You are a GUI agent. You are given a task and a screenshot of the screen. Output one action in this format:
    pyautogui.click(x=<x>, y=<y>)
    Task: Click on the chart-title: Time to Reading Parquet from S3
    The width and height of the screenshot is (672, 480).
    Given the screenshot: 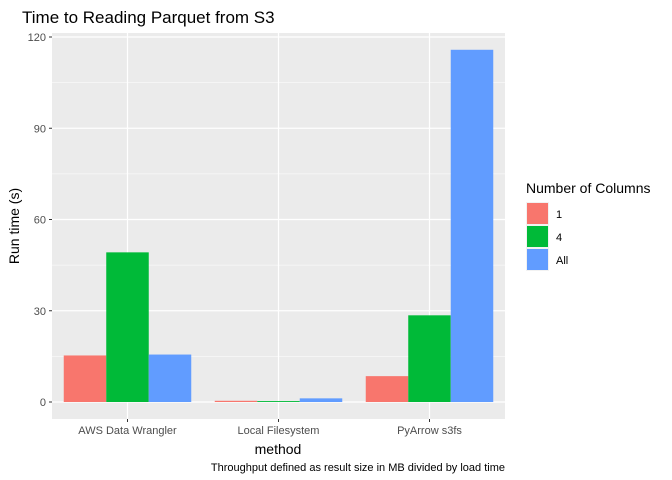 What is the action you would take?
    pyautogui.click(x=148, y=17)
    